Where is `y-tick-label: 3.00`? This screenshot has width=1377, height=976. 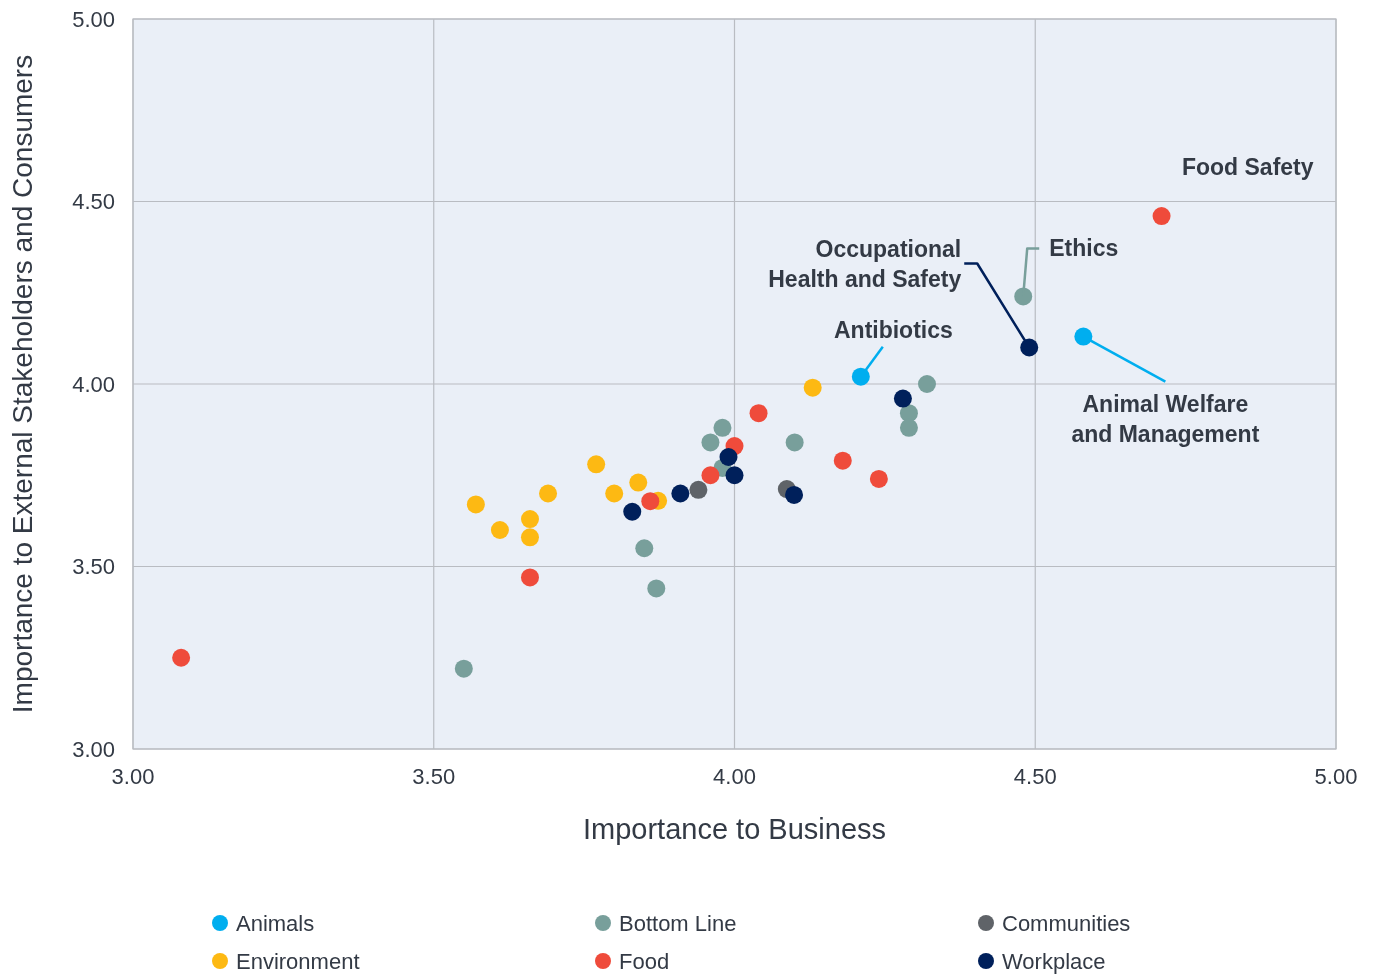 y-tick-label: 3.00 is located at coordinates (93, 749).